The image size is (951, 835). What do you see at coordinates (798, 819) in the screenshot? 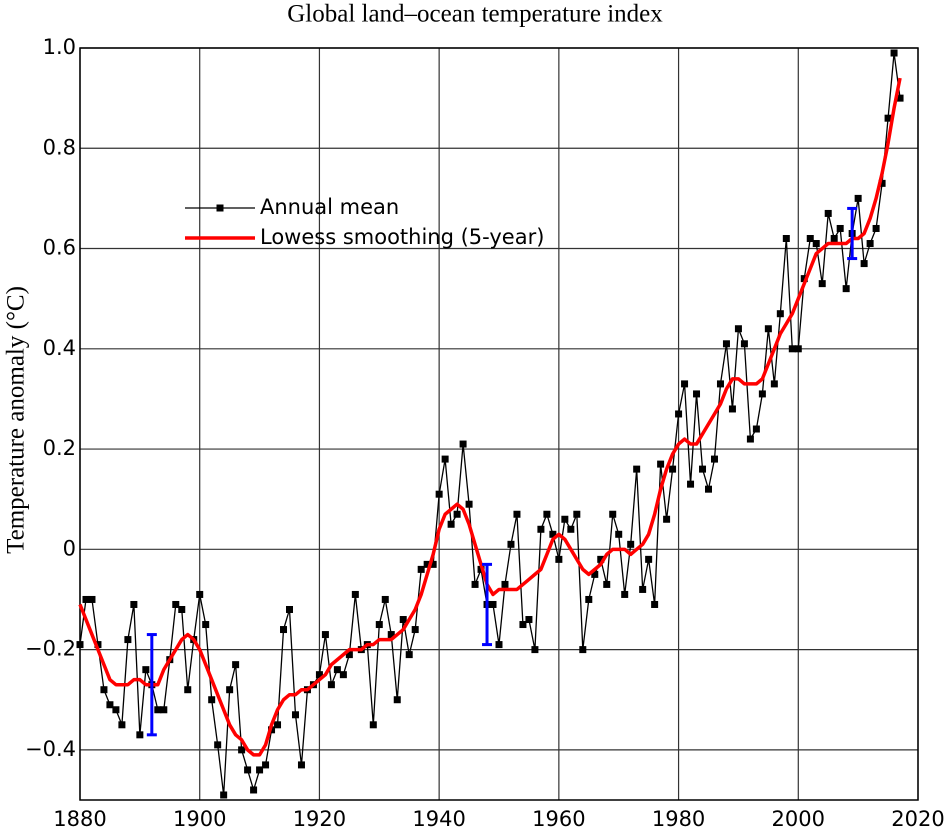
I see `x-tick-label: 2000` at bounding box center [798, 819].